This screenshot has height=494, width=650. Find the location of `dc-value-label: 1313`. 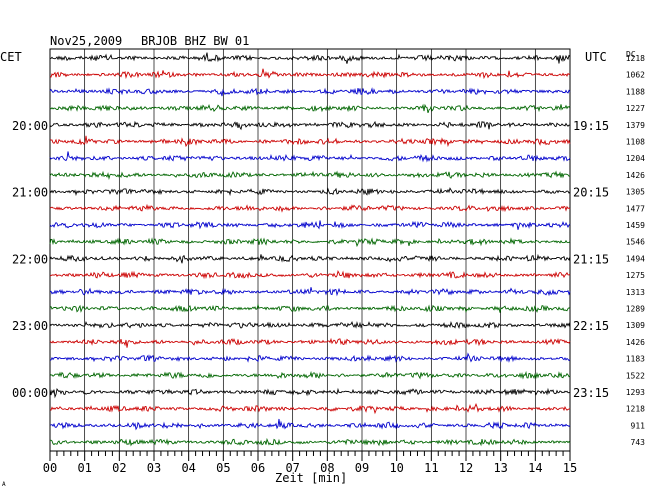

dc-value-label: 1313 is located at coordinates (635, 292).